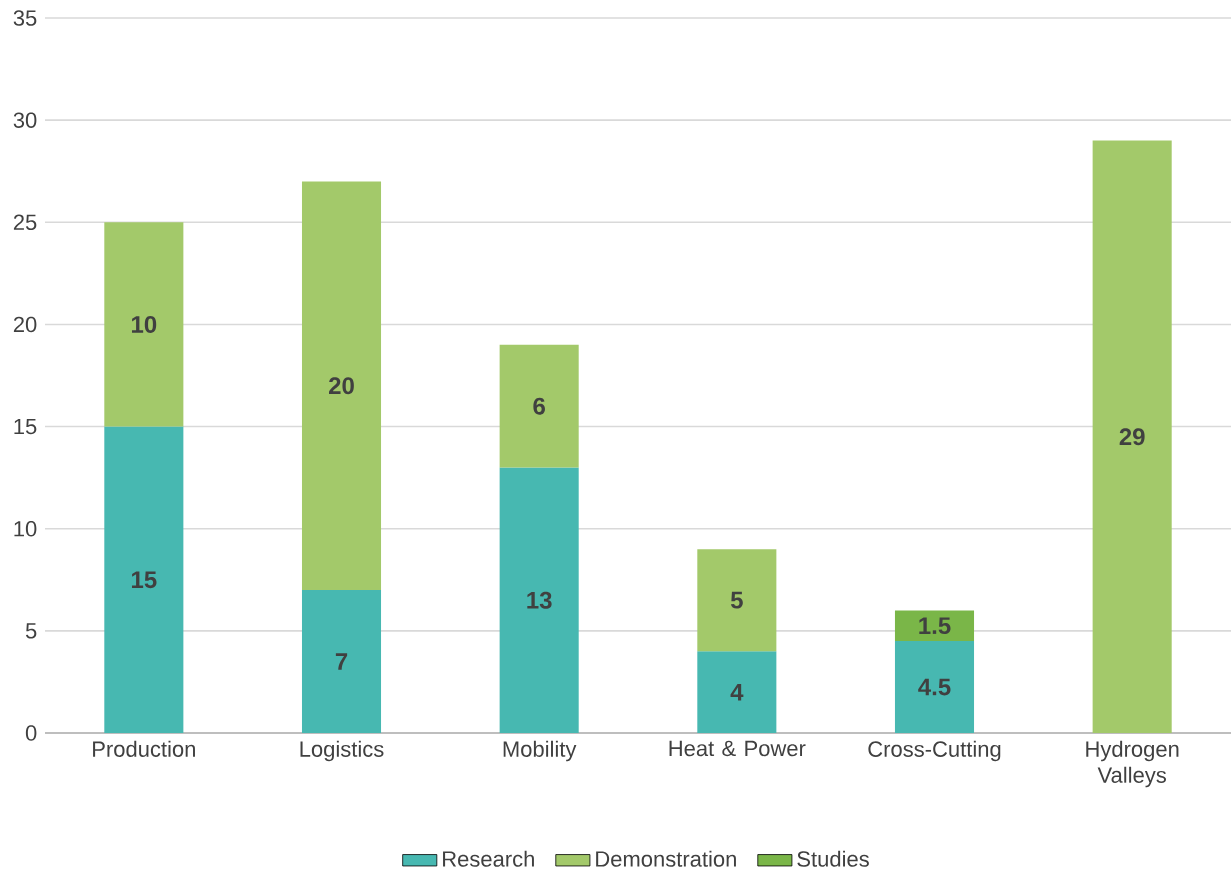 Image resolution: width=1232 pixels, height=875 pixels. Describe the element at coordinates (31, 631) in the screenshot. I see `y-tick-label: 5` at that location.